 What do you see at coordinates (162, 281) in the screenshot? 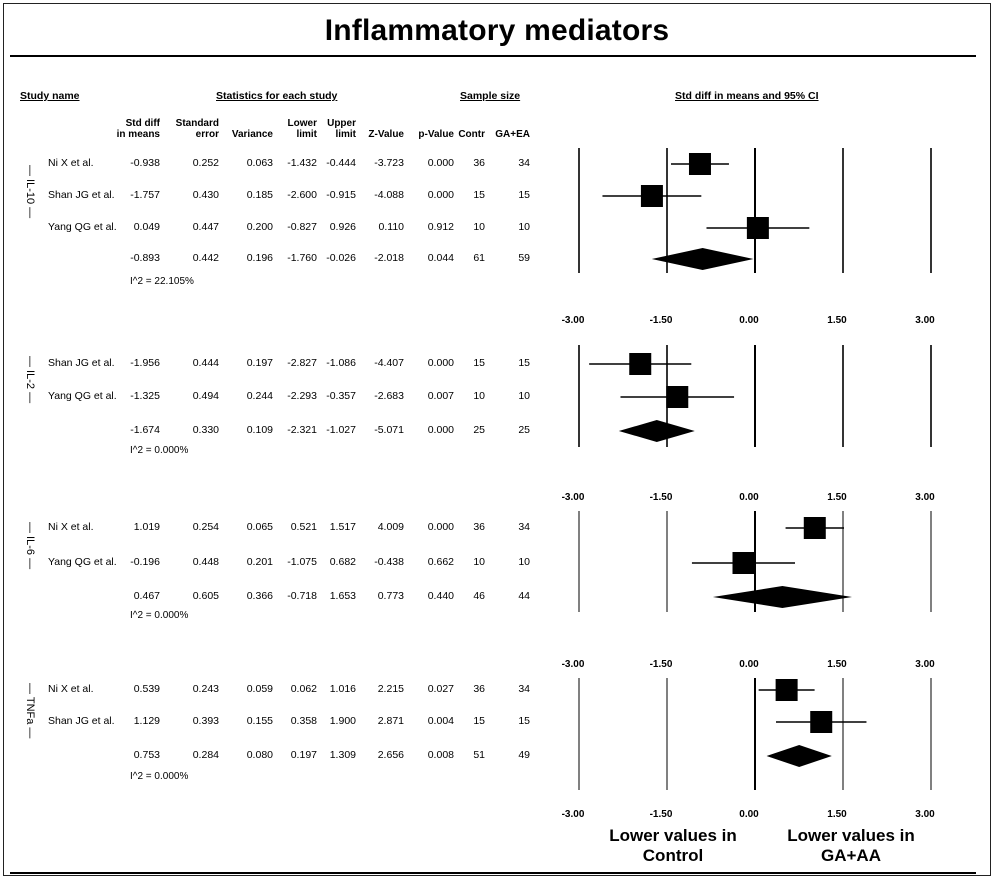
I see `heterogeneity-label: I^2 = 22.105%` at bounding box center [162, 281].